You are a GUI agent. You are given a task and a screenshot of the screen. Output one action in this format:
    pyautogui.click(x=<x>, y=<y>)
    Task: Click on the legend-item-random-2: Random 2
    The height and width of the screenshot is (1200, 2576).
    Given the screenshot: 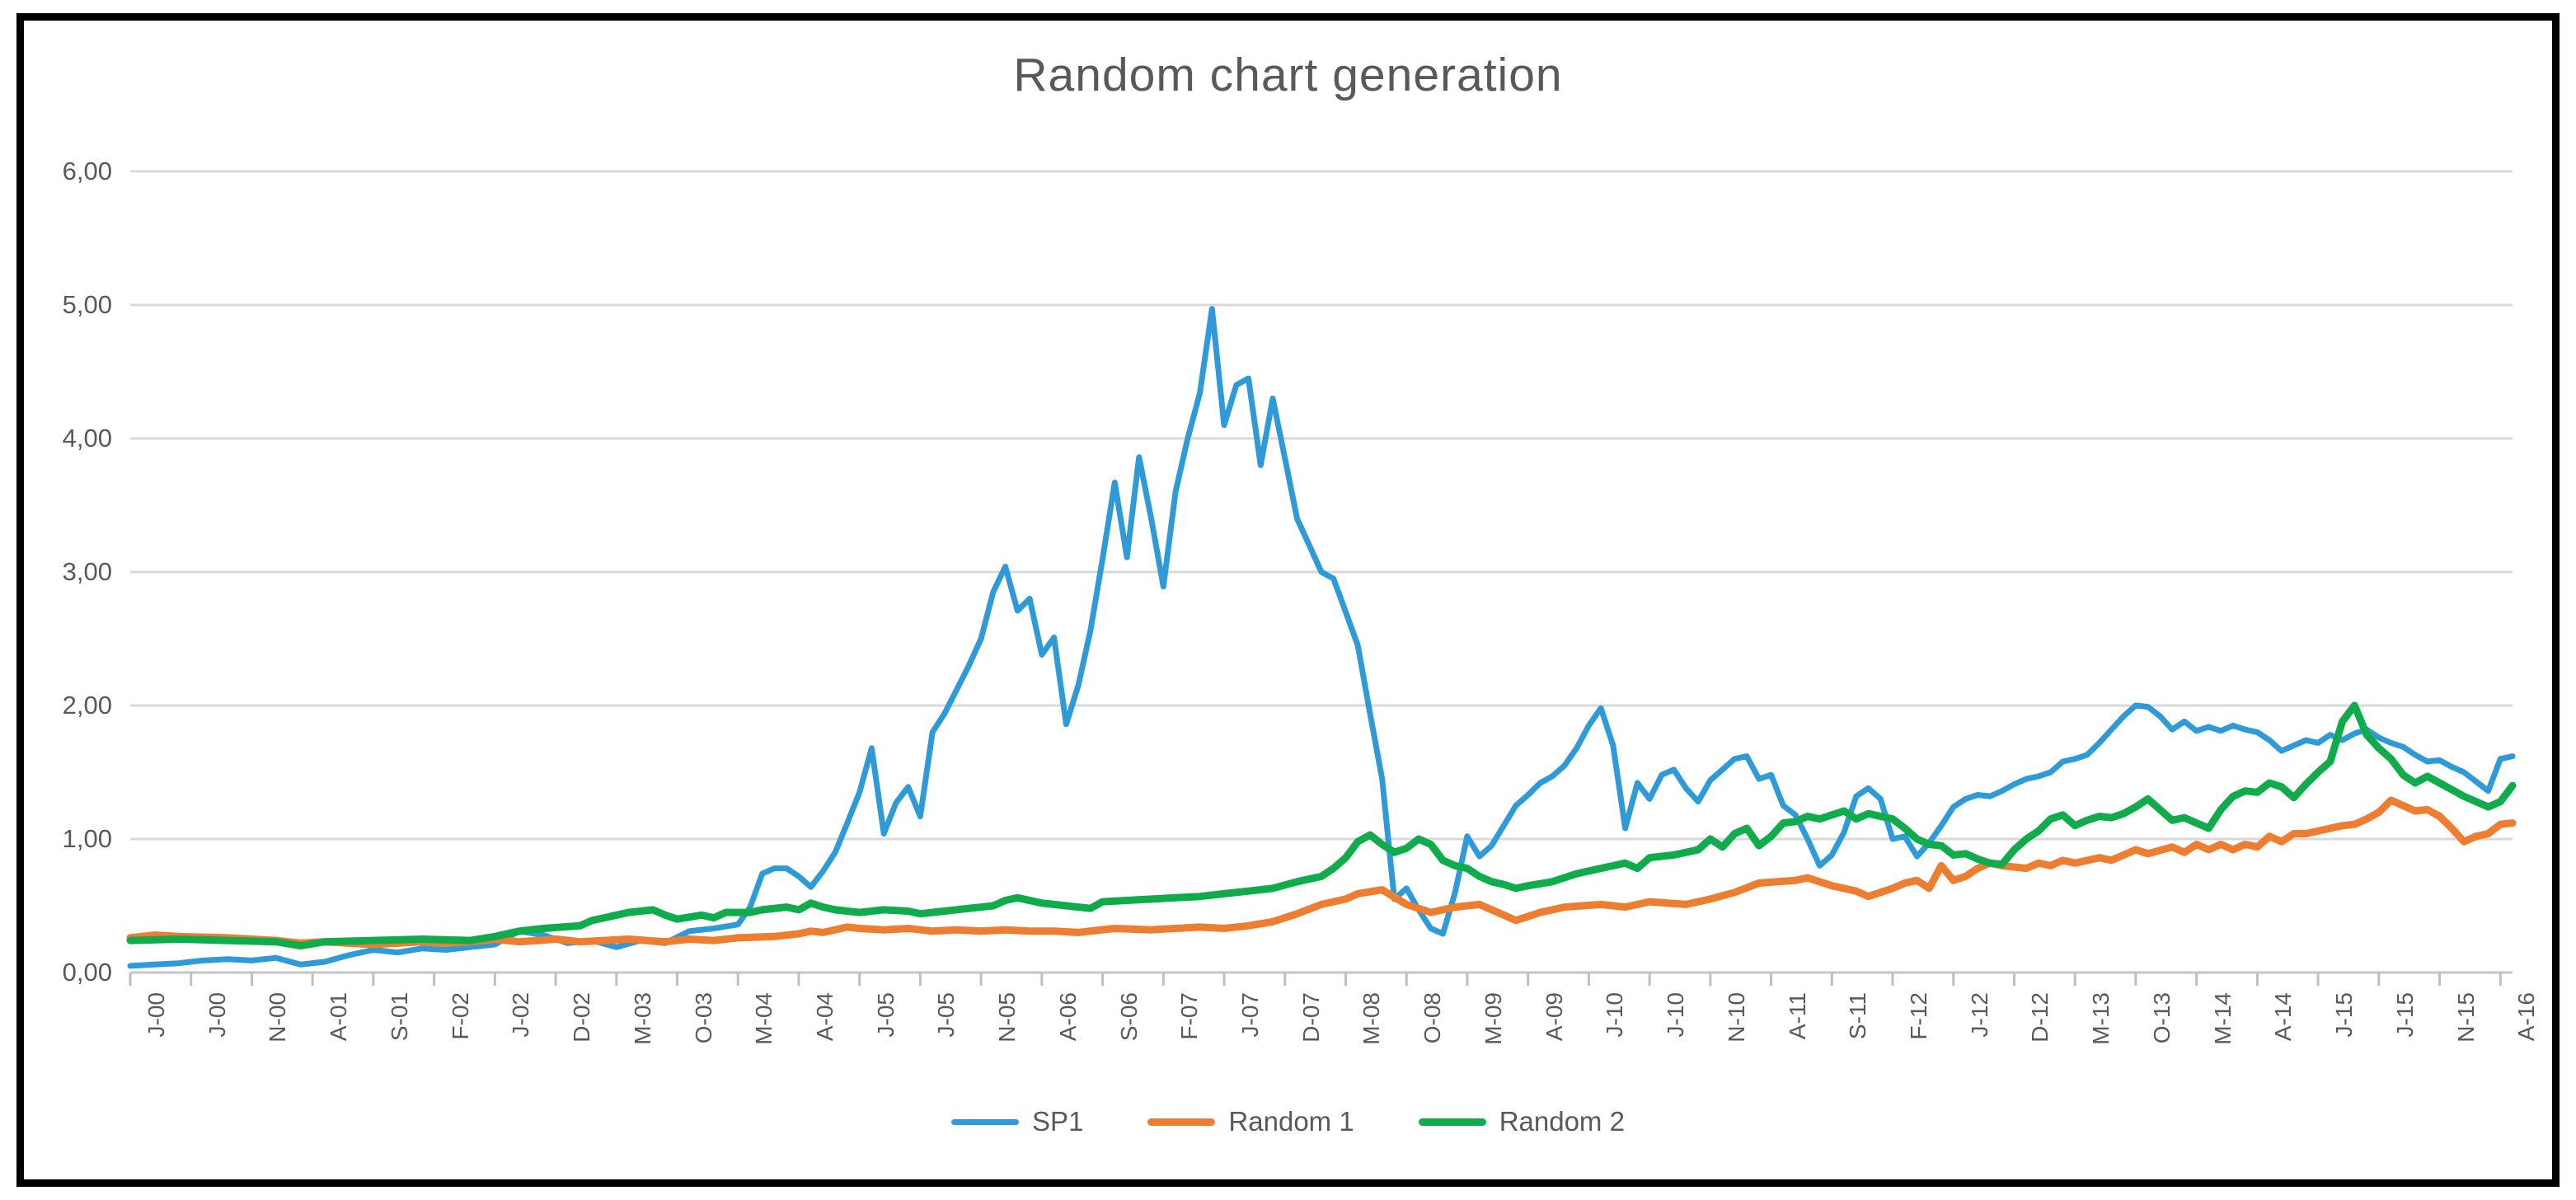 What is the action you would take?
    pyautogui.click(x=1521, y=1121)
    